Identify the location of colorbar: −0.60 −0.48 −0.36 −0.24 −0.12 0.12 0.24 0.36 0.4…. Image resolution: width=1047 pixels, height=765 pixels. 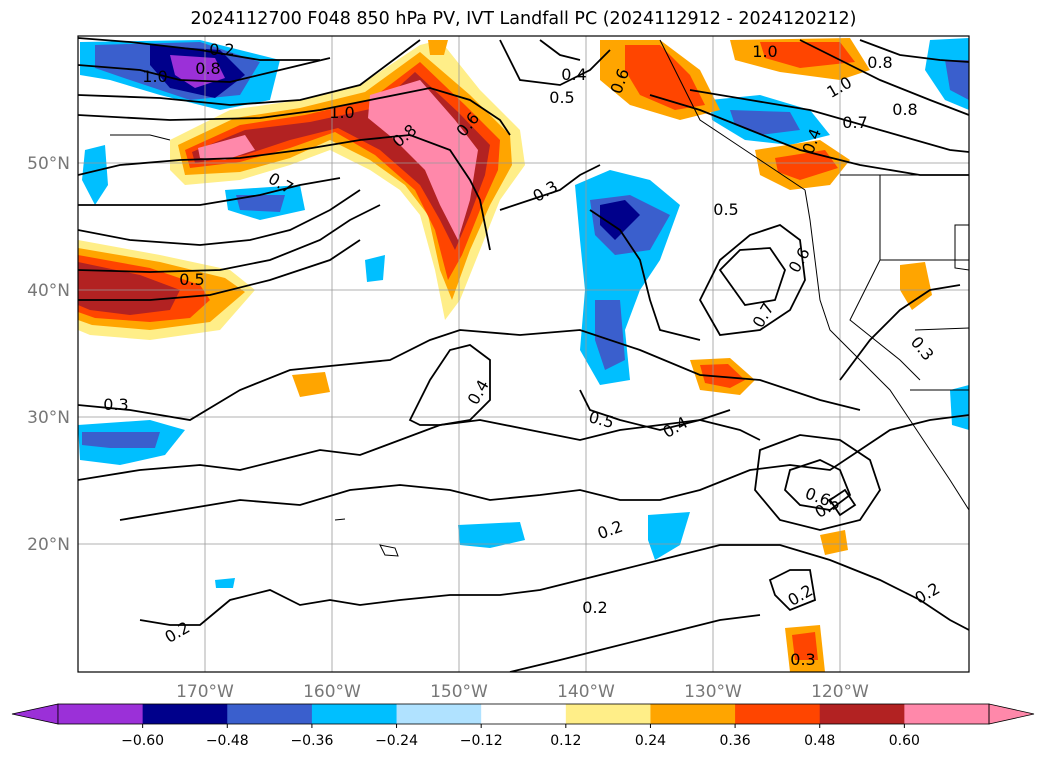
(523, 726).